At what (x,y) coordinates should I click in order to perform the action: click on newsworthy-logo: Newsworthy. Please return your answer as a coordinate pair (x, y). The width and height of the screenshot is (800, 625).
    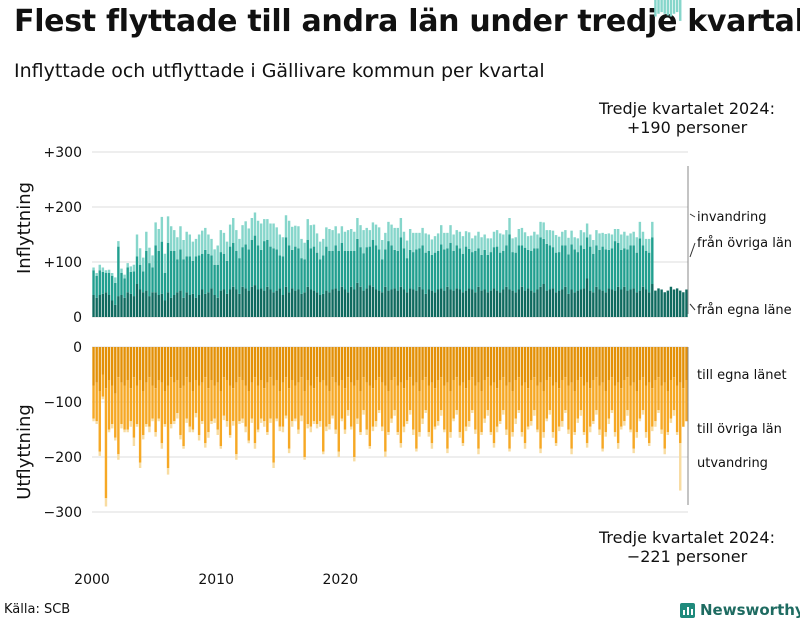
    Looking at the image, I should click on (740, 610).